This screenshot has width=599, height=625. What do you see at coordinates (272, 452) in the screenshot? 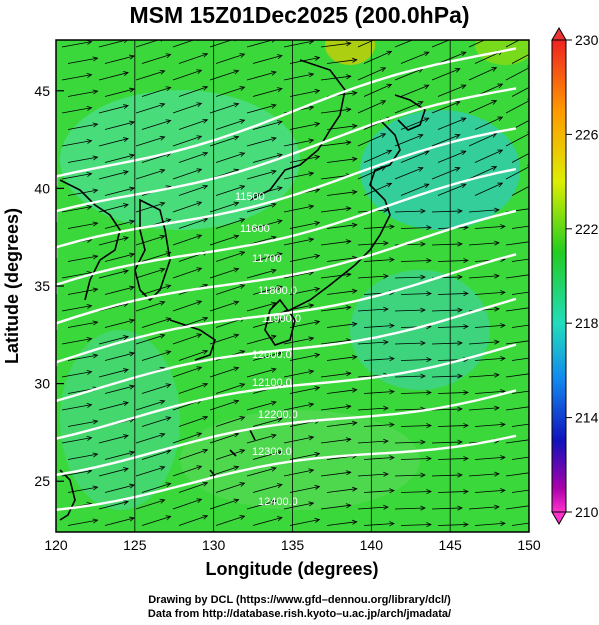
I see `contour-label: 12300.0` at bounding box center [272, 452].